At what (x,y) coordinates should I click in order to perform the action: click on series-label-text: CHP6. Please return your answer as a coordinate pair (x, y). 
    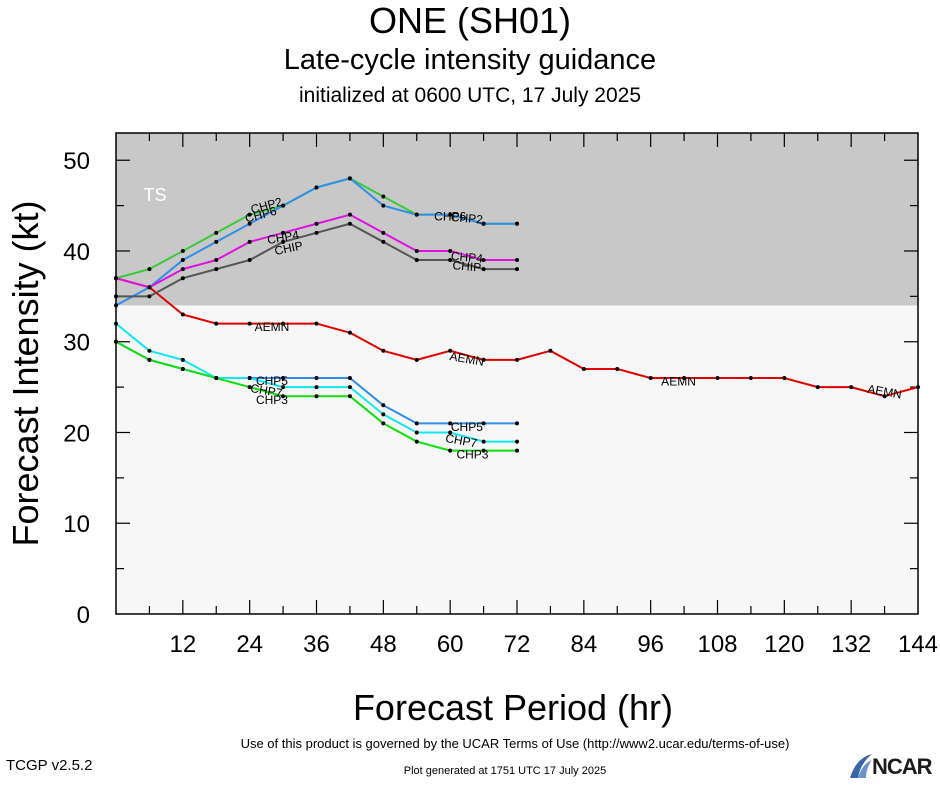
    Looking at the image, I should click on (450, 216).